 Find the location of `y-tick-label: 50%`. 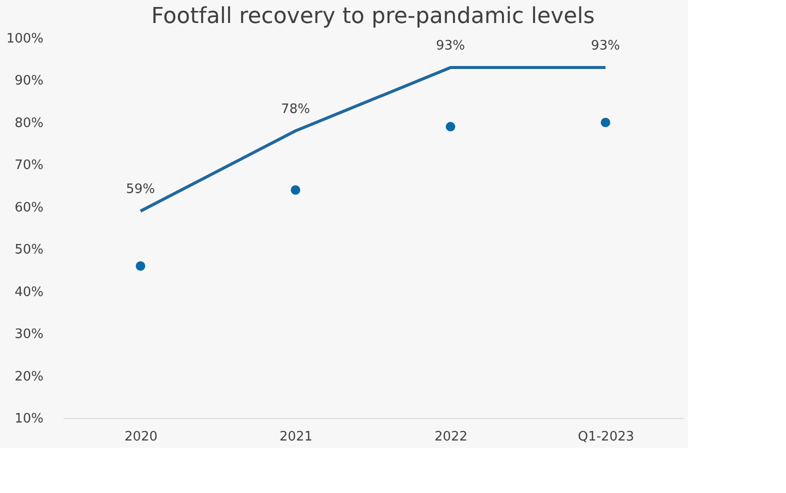

y-tick-label: 50% is located at coordinates (29, 250).